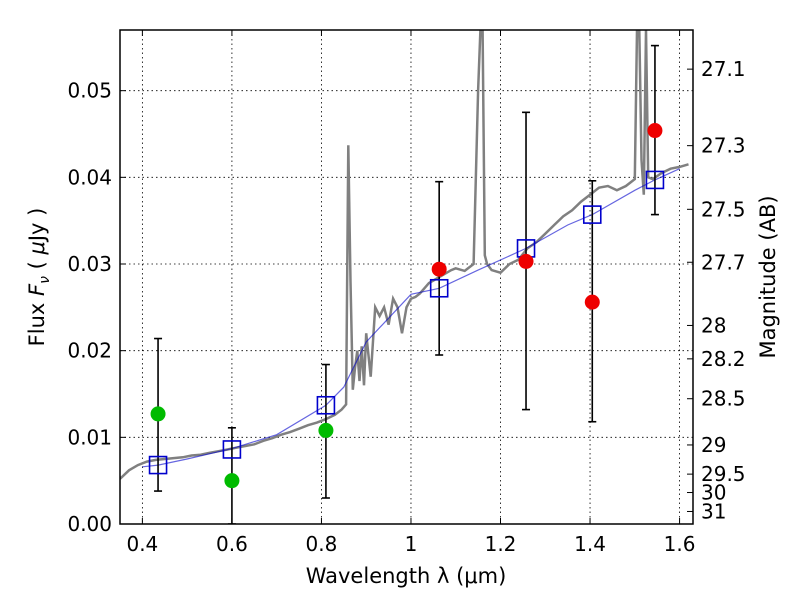 This screenshot has height=600, width=800. What do you see at coordinates (713, 511) in the screenshot?
I see `mag-tick-label: 31` at bounding box center [713, 511].